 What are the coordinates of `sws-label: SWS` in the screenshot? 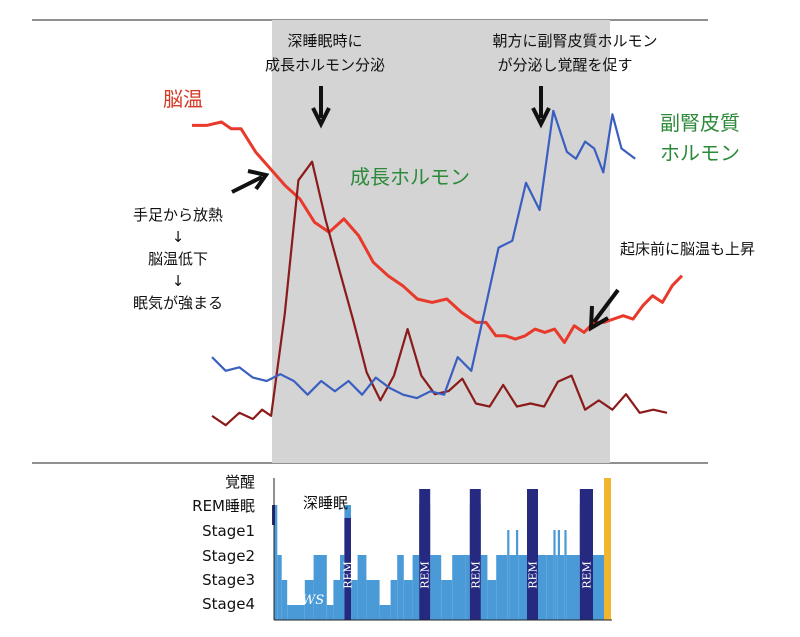 It's located at (308, 600).